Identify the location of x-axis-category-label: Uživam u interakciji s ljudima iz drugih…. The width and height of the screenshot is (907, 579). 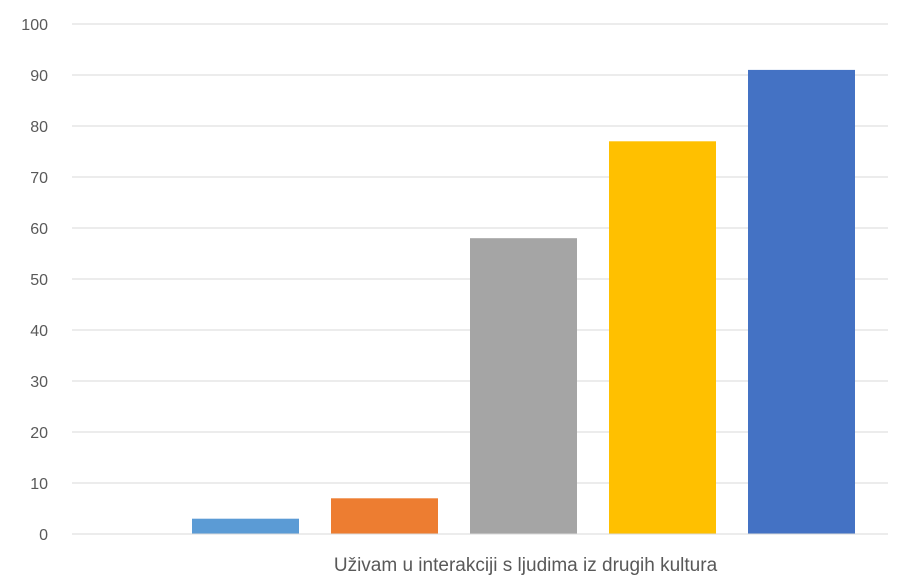
(526, 565).